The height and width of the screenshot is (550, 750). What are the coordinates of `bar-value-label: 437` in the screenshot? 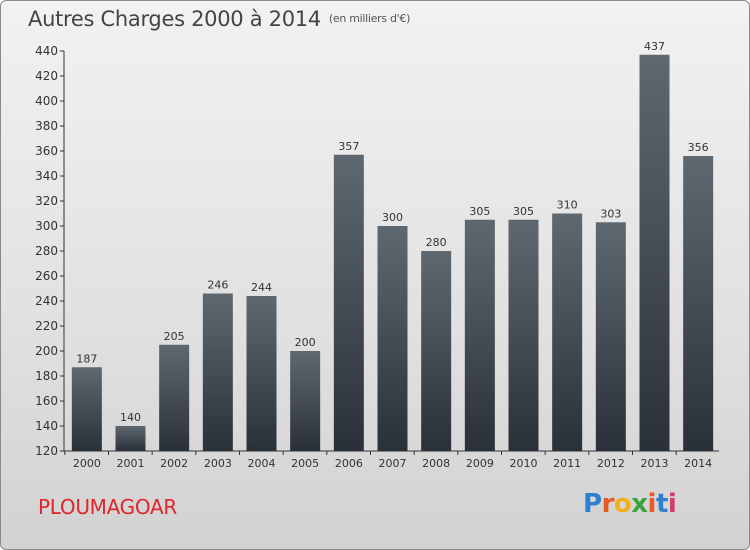 It's located at (654, 46).